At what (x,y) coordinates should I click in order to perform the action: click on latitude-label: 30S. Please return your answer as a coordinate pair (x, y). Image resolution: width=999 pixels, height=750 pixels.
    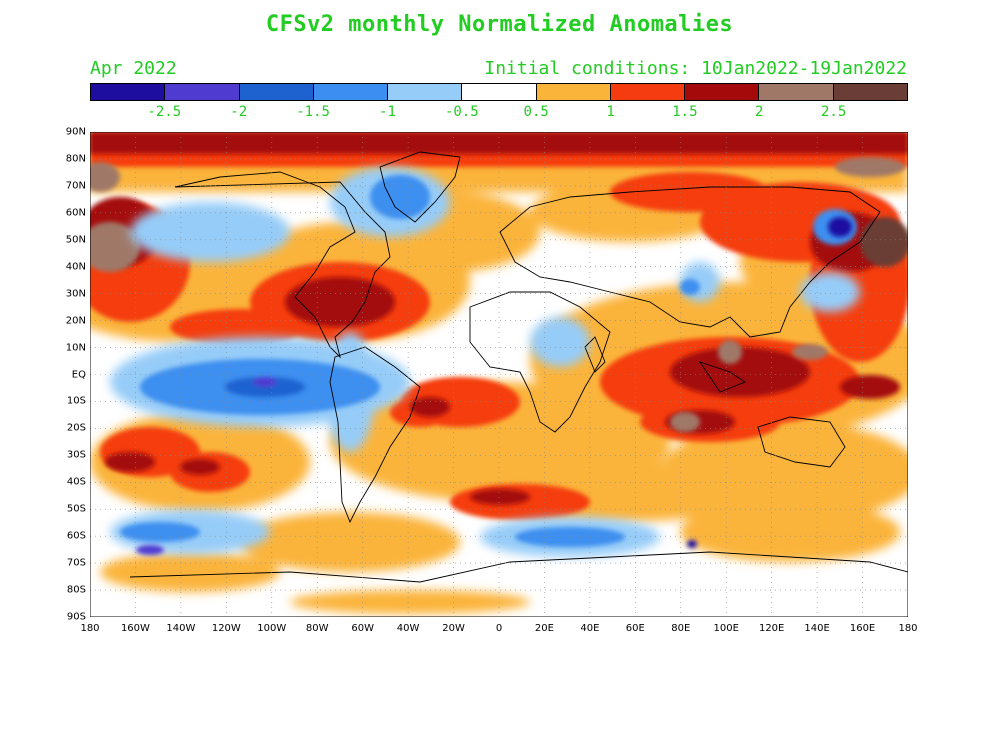
    Looking at the image, I should click on (76, 455).